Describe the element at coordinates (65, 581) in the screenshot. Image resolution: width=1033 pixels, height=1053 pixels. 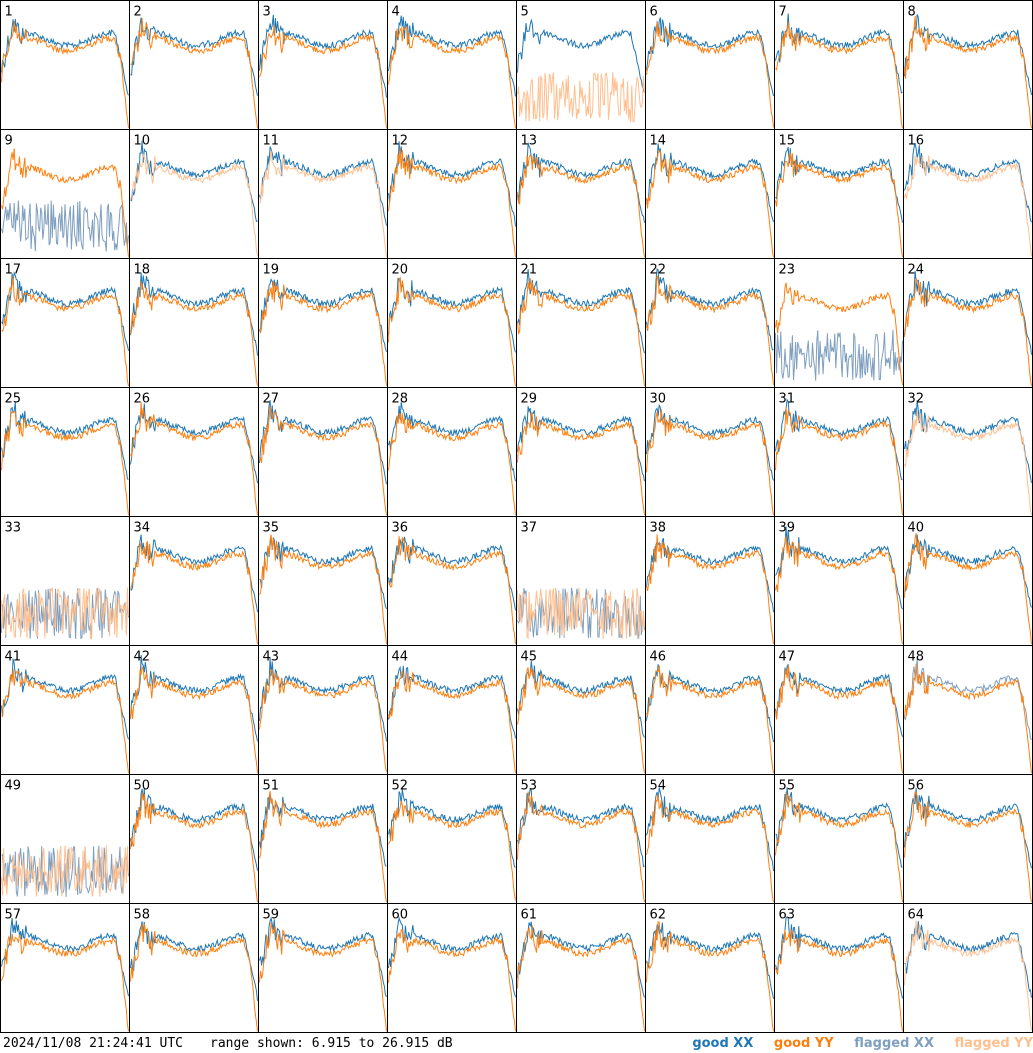
I see `panel-33: 33` at that location.